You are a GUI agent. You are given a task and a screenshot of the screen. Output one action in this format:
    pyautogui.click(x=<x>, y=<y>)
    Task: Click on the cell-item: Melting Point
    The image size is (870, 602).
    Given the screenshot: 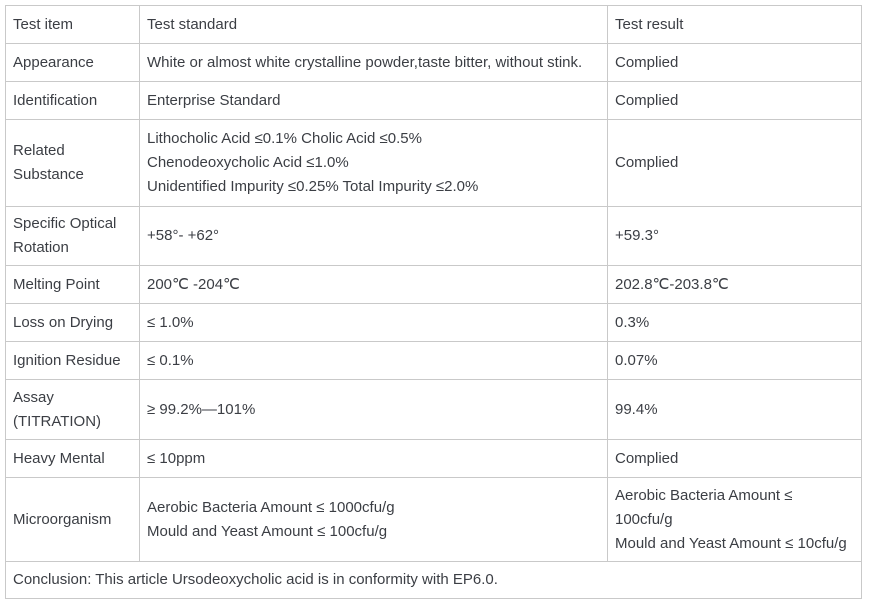 What is the action you would take?
    pyautogui.click(x=72, y=284)
    